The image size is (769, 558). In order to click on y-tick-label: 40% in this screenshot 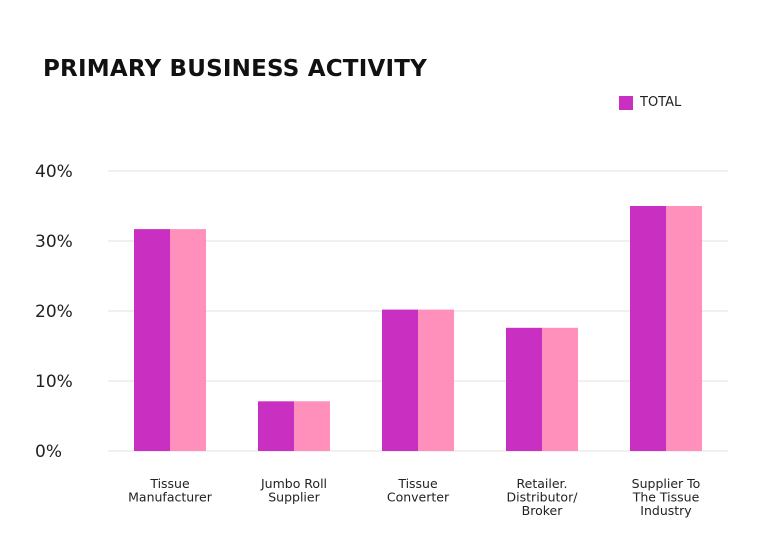, I will do `click(54, 172)`.